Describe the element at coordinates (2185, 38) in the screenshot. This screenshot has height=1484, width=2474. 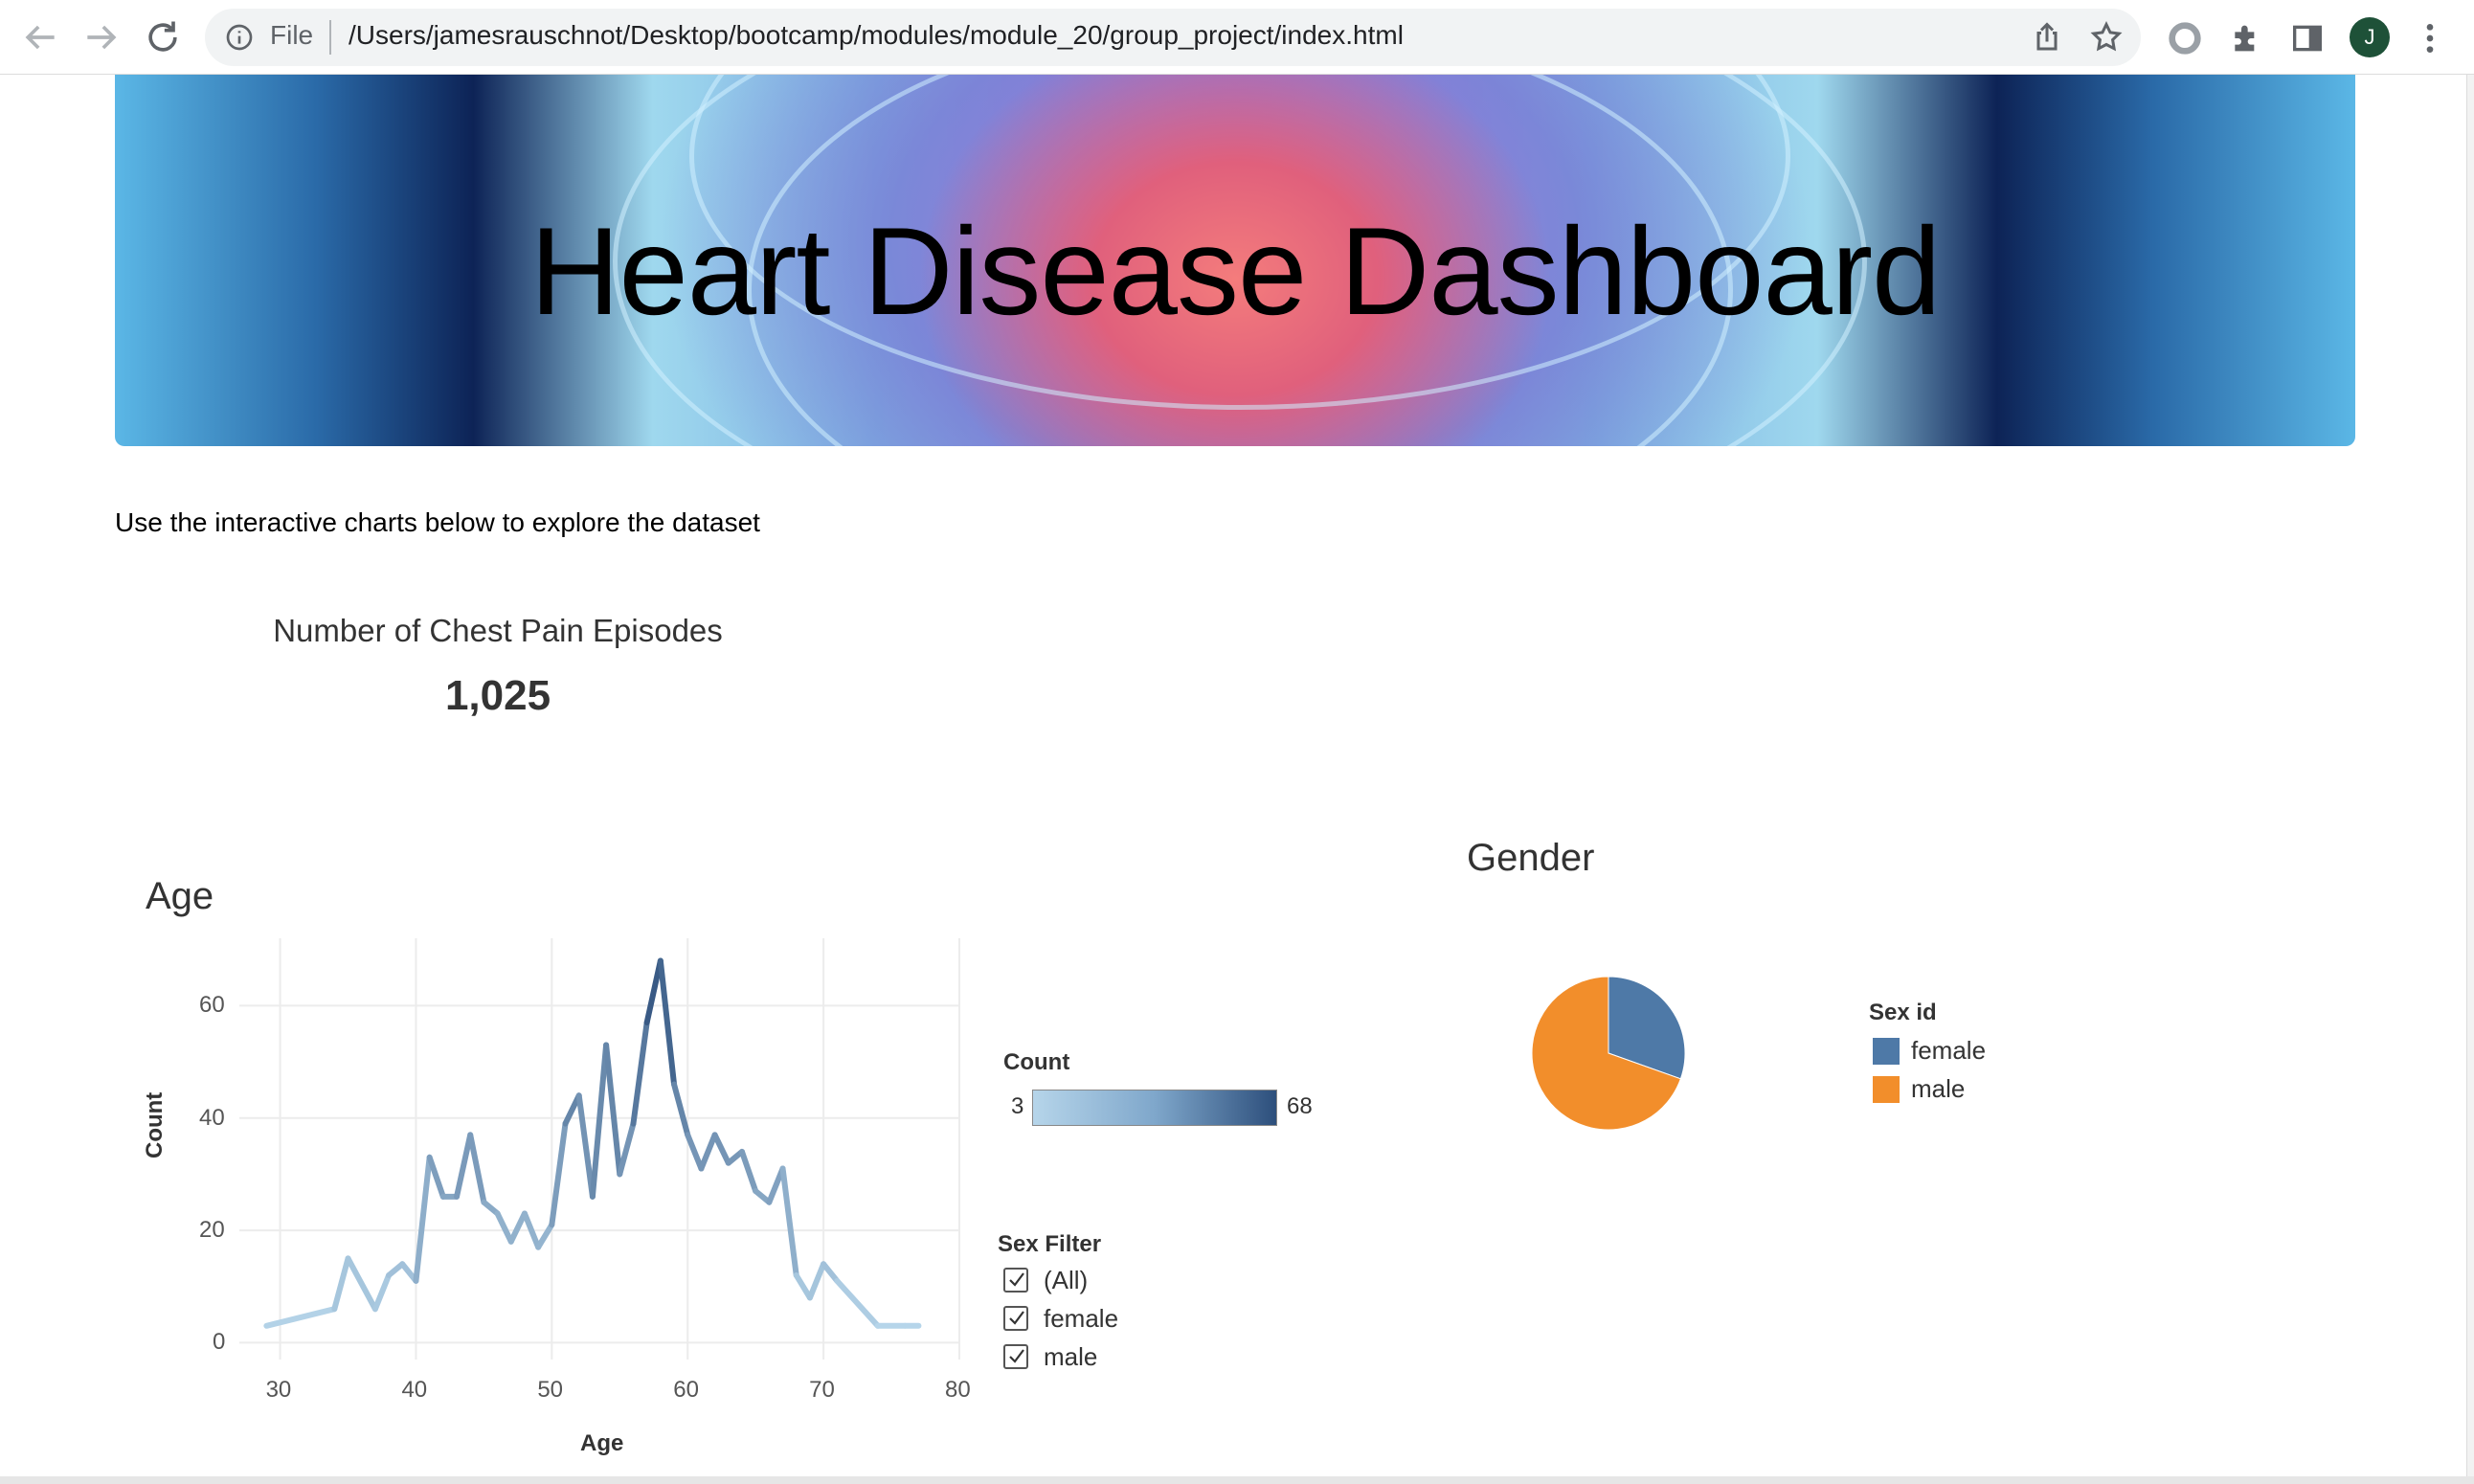
I see `extension-ring-icon` at that location.